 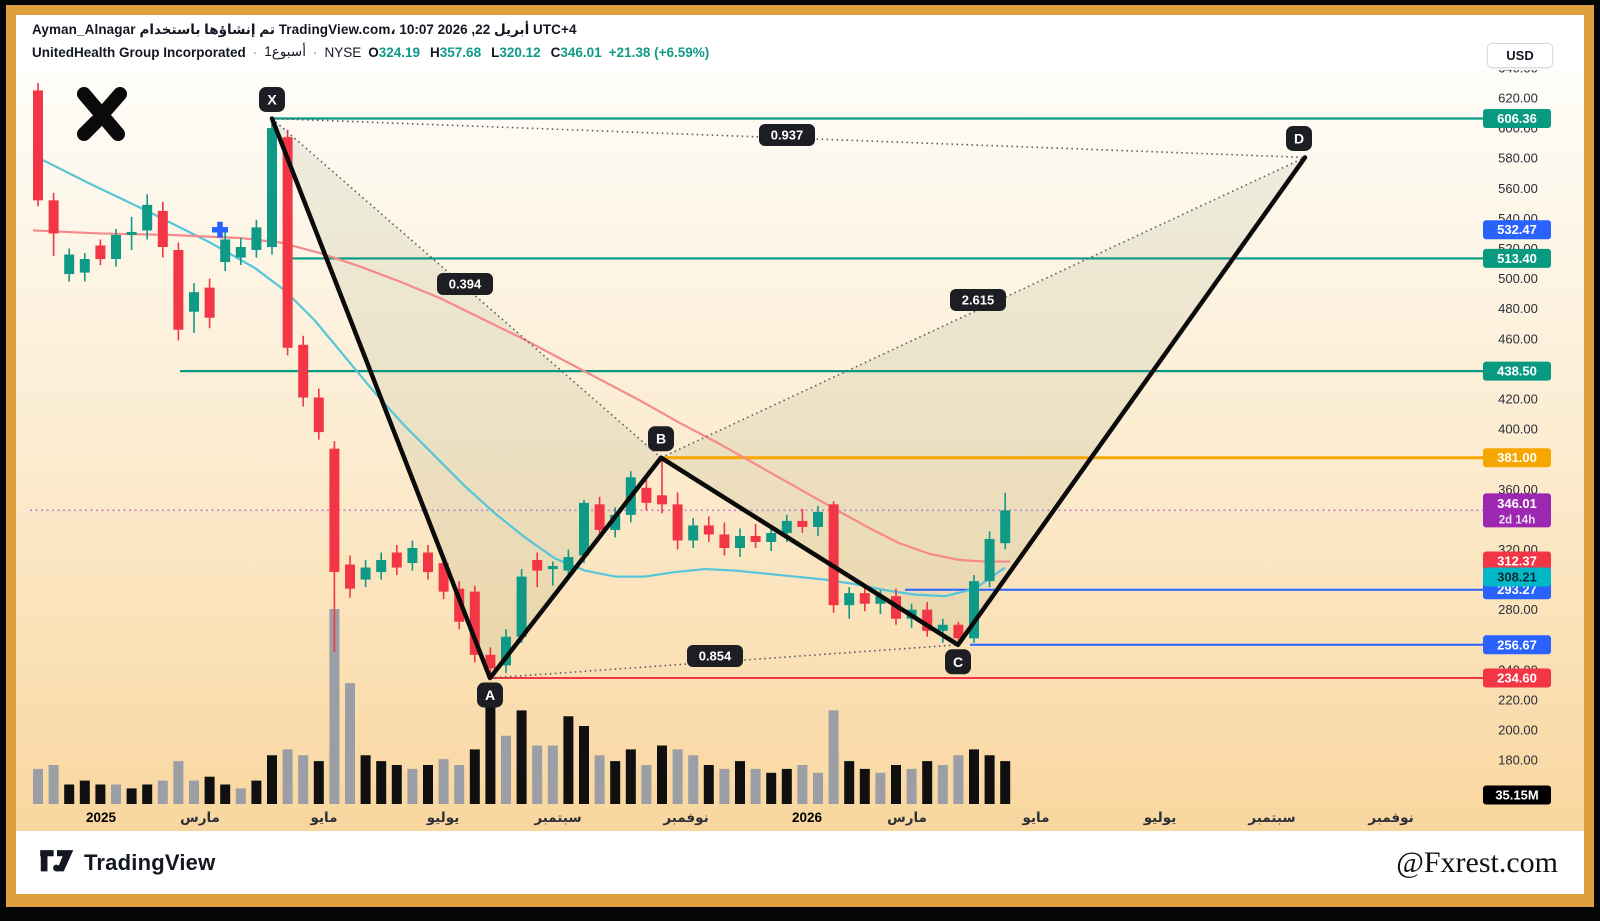 What do you see at coordinates (800, 862) in the screenshot?
I see `footer-bar: TradingView @Fxrest.com` at bounding box center [800, 862].